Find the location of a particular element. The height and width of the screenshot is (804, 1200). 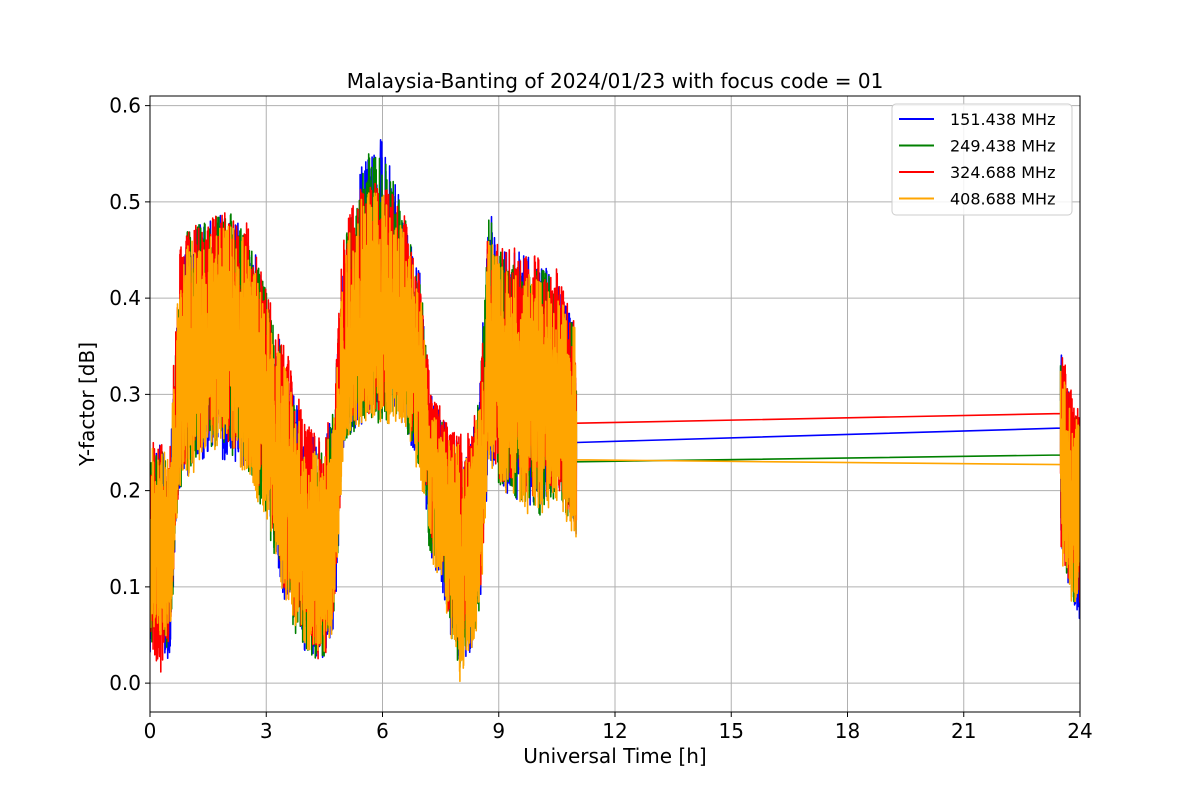

legend-entry: 151.438 MHz is located at coordinates (977, 119).